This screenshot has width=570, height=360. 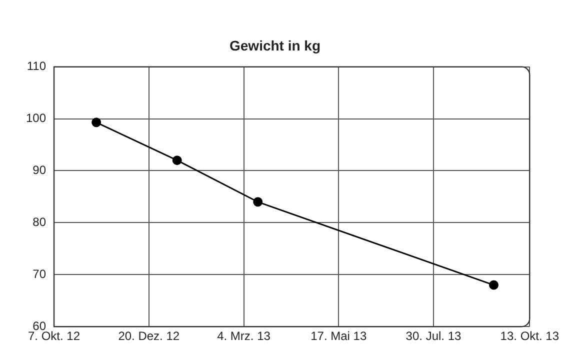 I want to click on x-tick-label: 13. Okt. 13, so click(x=530, y=336).